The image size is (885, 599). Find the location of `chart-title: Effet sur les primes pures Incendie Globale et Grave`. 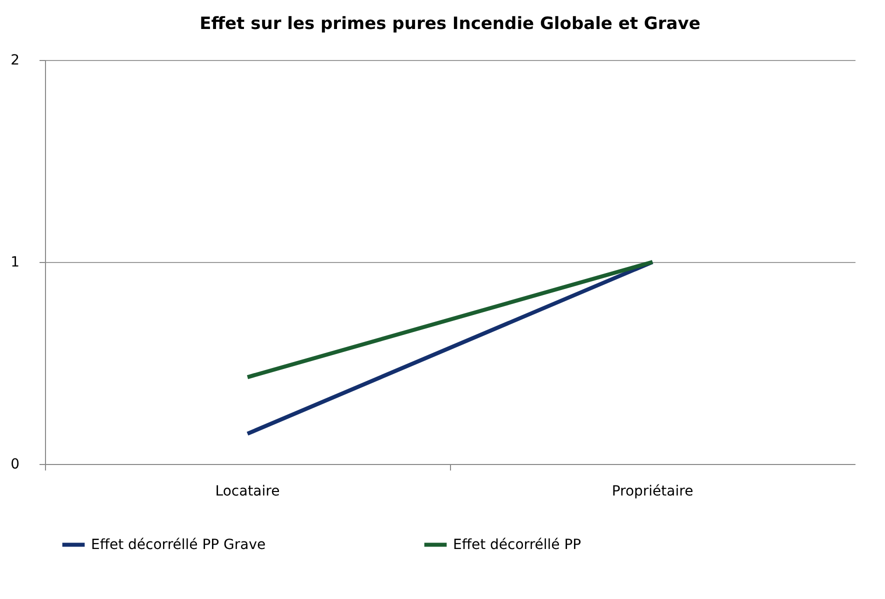

chart-title: Effet sur les primes pures Incendie Globale et Grave is located at coordinates (450, 24).